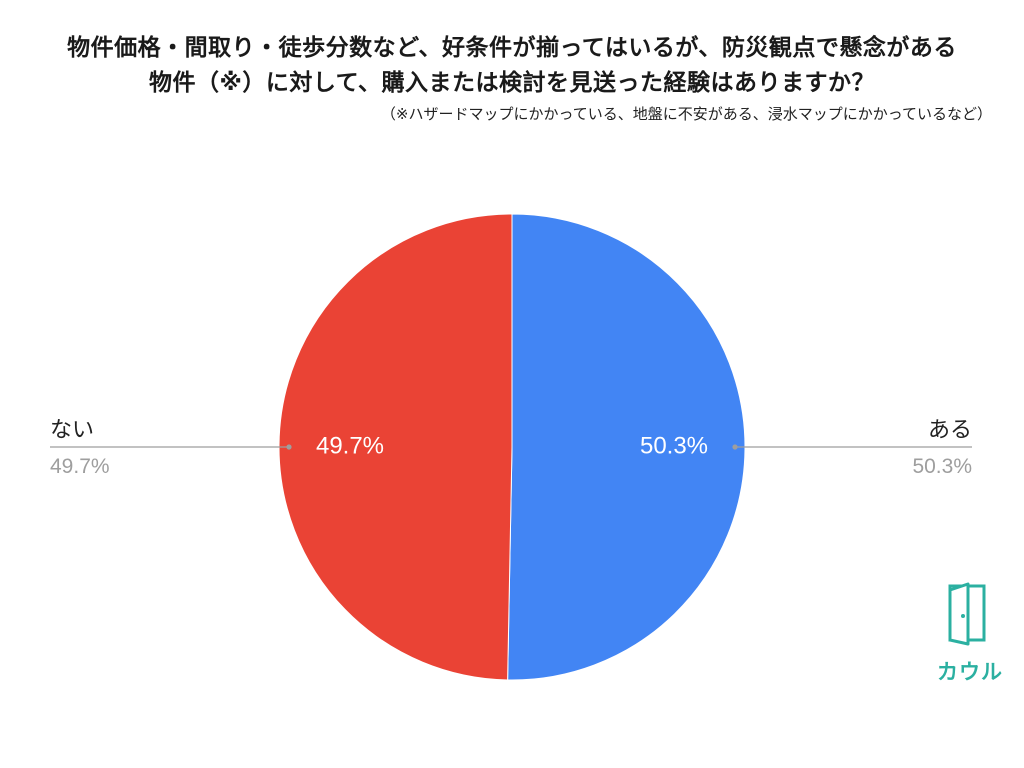 The height and width of the screenshot is (768, 1024). Describe the element at coordinates (512, 48) in the screenshot. I see `chart-title-line-1: 物件価格・間取り・徒歩分数など、好条件が揃ってはいるが、防災観点で懸念がある` at that location.